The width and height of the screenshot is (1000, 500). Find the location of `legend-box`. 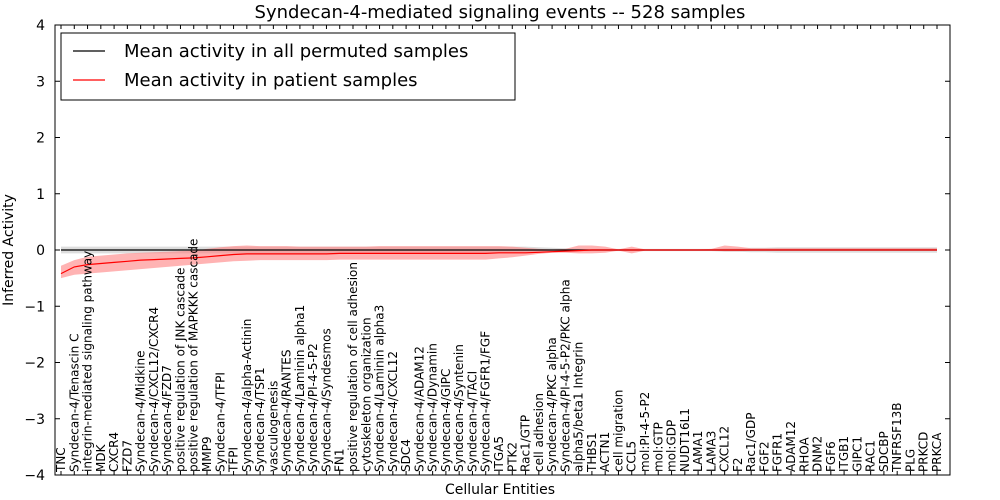

legend-box is located at coordinates (288, 66).